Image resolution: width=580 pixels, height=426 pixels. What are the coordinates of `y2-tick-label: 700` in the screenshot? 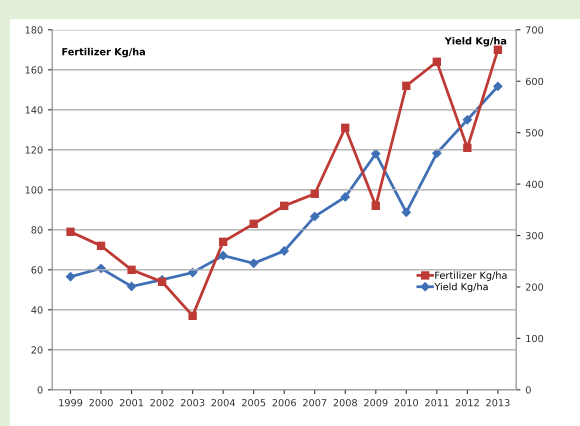 It's located at (535, 30).